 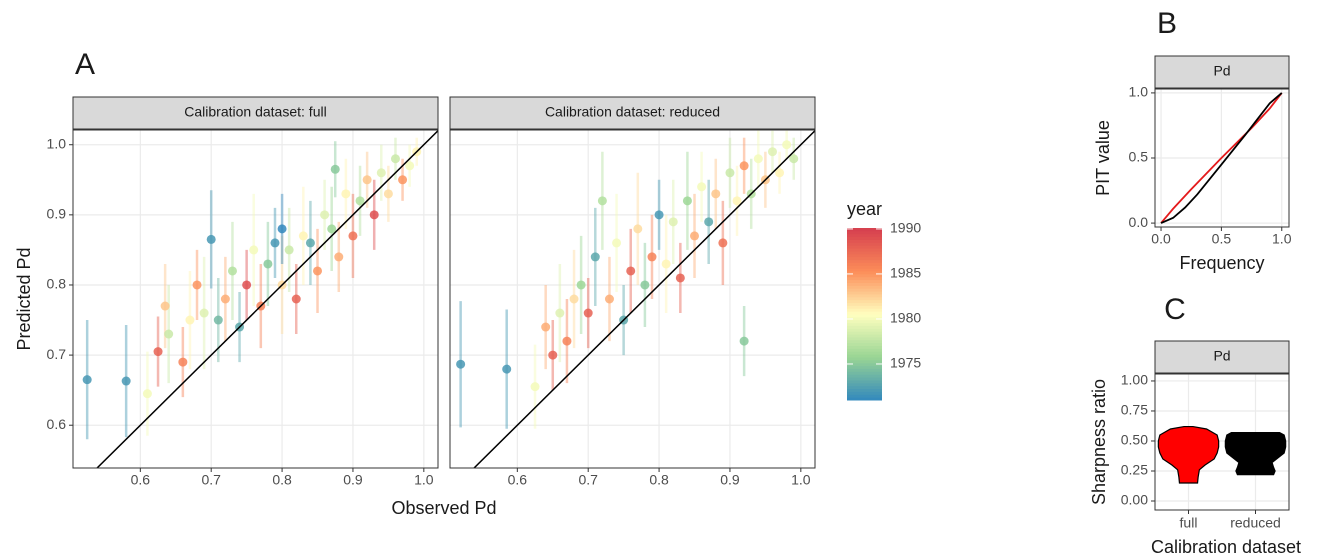 I want to click on colorbar-label: 1990, so click(x=905, y=228).